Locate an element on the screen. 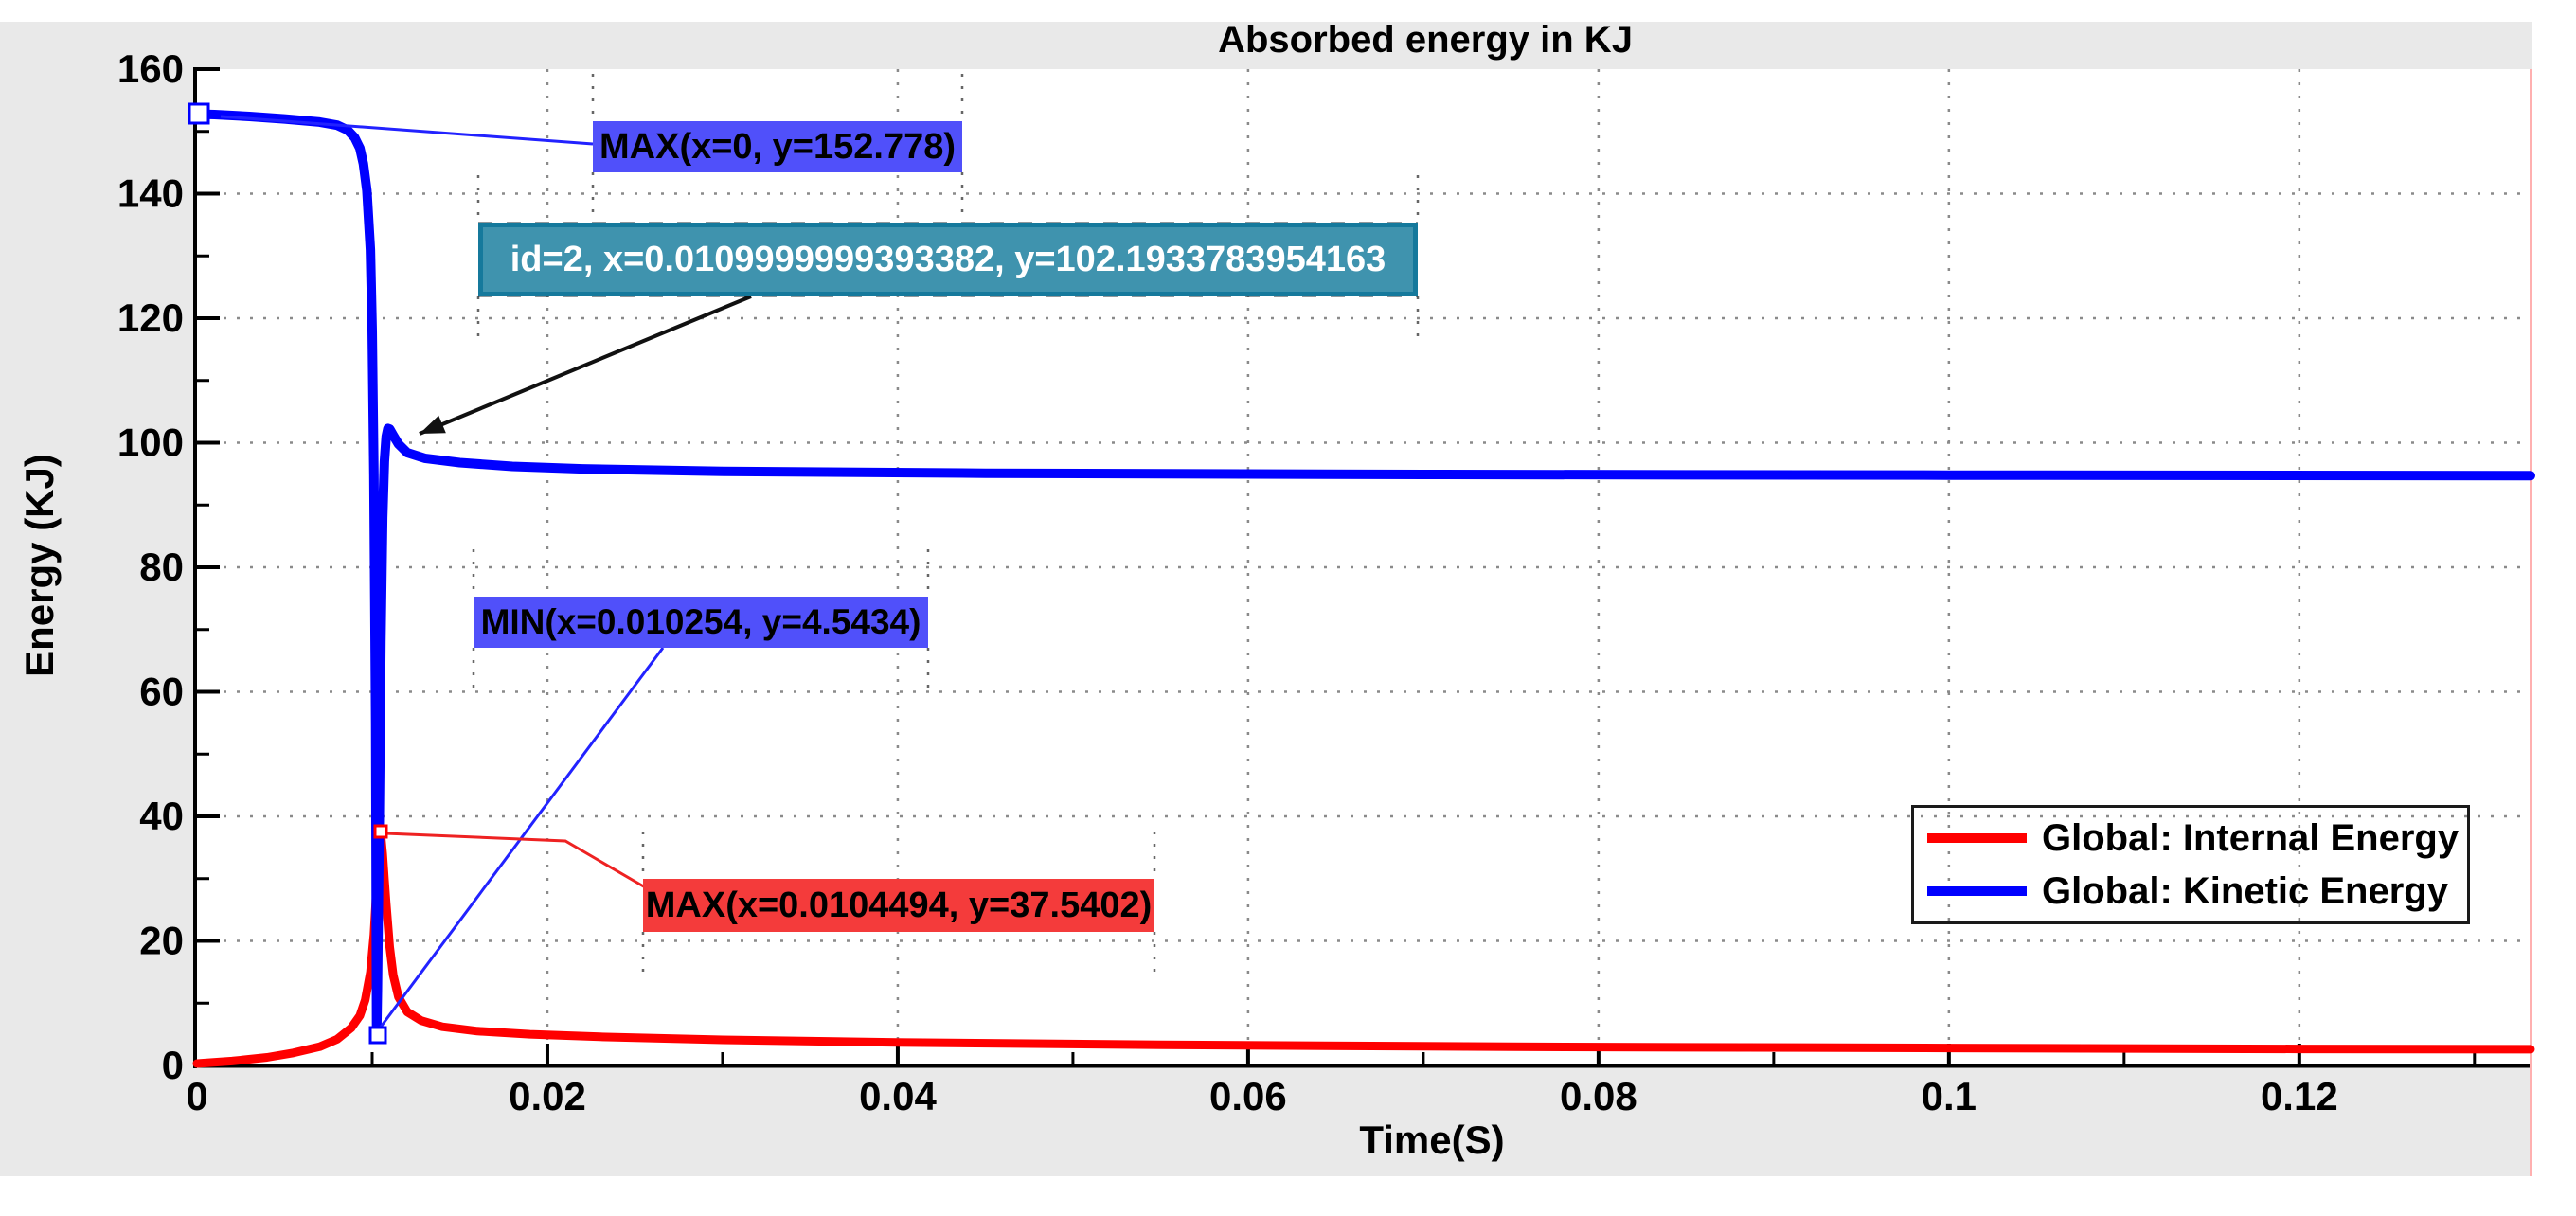 This screenshot has width=2576, height=1216. x-tick-label: 0.08 is located at coordinates (1598, 1096).